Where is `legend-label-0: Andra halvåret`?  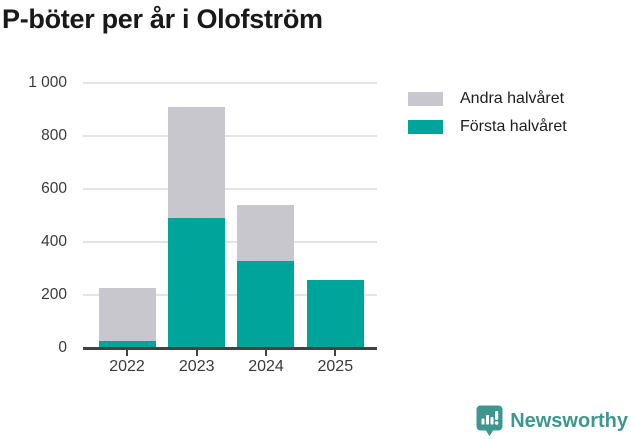 legend-label-0: Andra halvåret is located at coordinates (512, 98).